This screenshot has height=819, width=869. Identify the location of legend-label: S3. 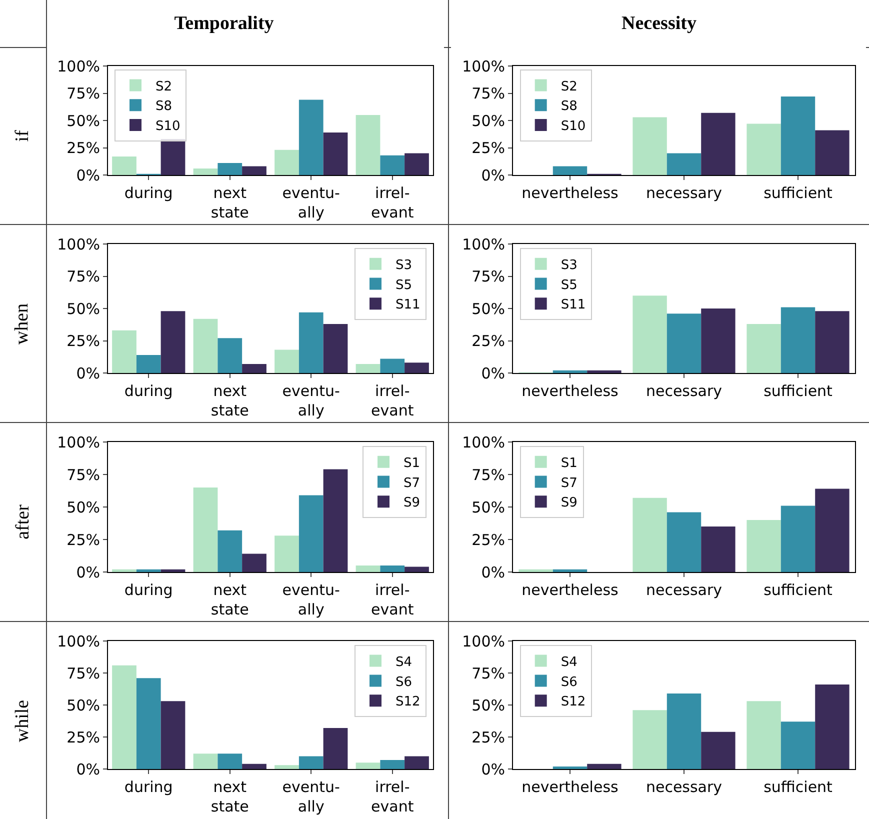
(569, 265).